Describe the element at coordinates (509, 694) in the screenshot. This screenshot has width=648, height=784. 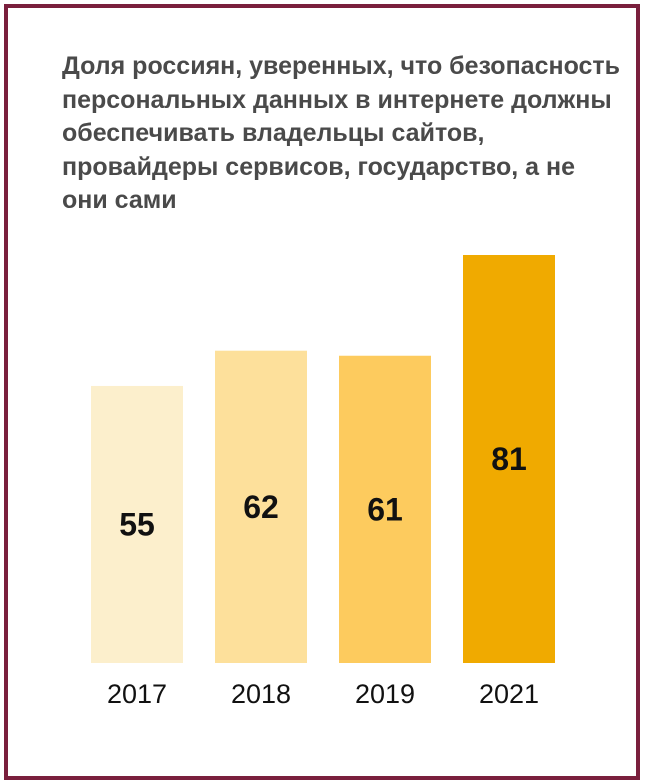
I see `x-tick-label-2021: 2021` at that location.